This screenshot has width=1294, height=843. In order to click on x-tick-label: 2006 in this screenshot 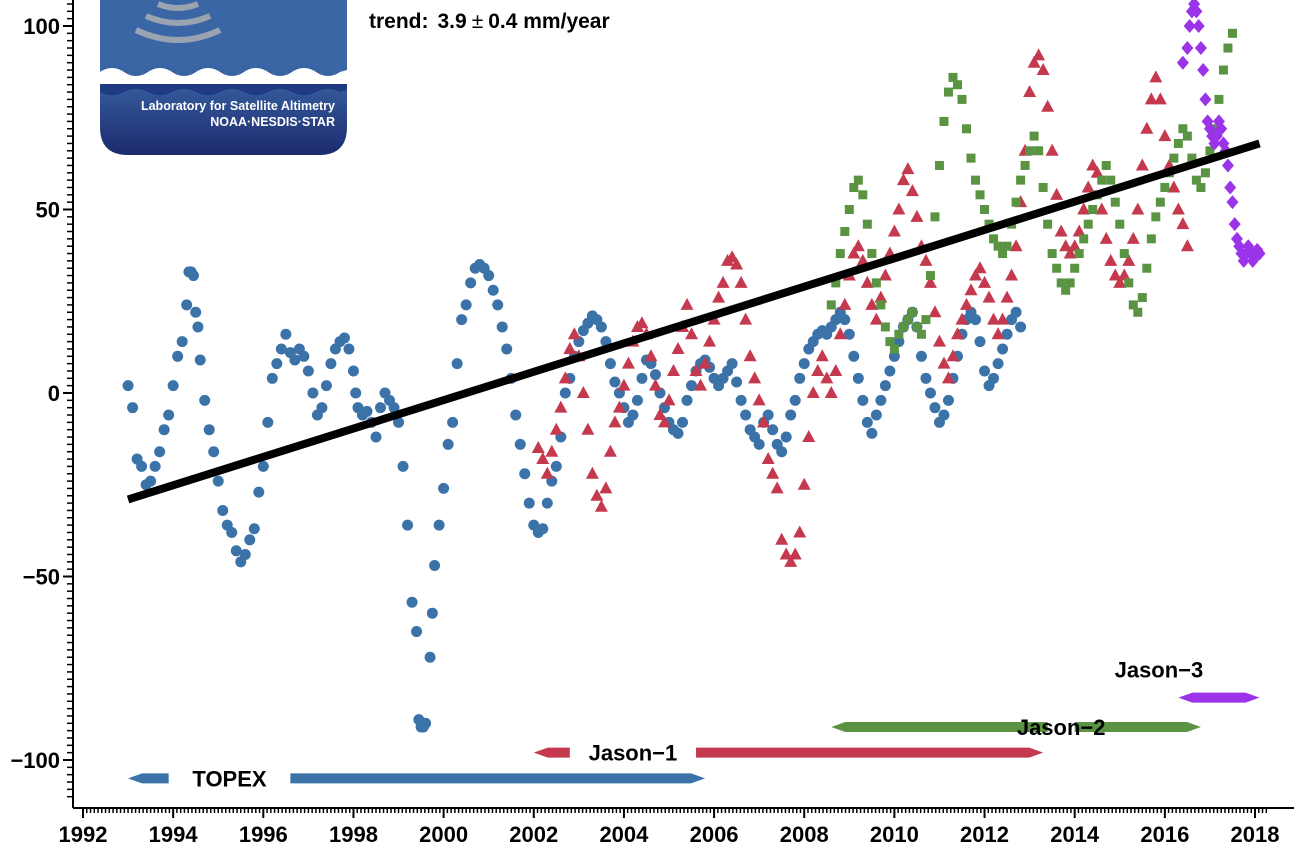, I will do `click(714, 832)`.